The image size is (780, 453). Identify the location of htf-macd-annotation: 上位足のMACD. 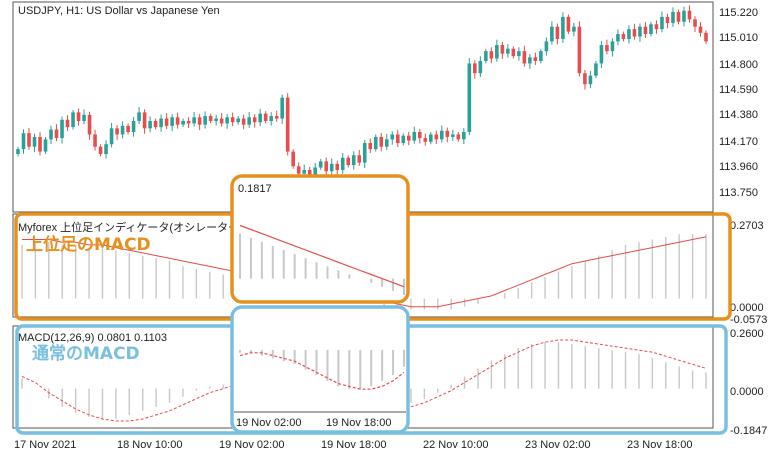
(88, 244).